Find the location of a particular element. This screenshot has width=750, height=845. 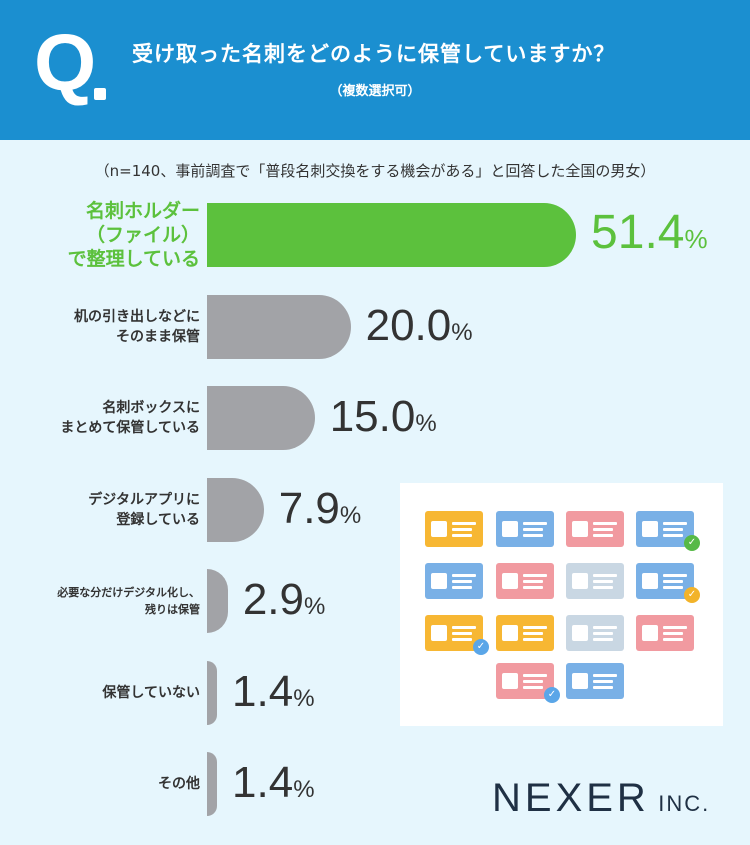

business-card-illustration: ✓ ✓ ✓ ✓ is located at coordinates (561, 604).